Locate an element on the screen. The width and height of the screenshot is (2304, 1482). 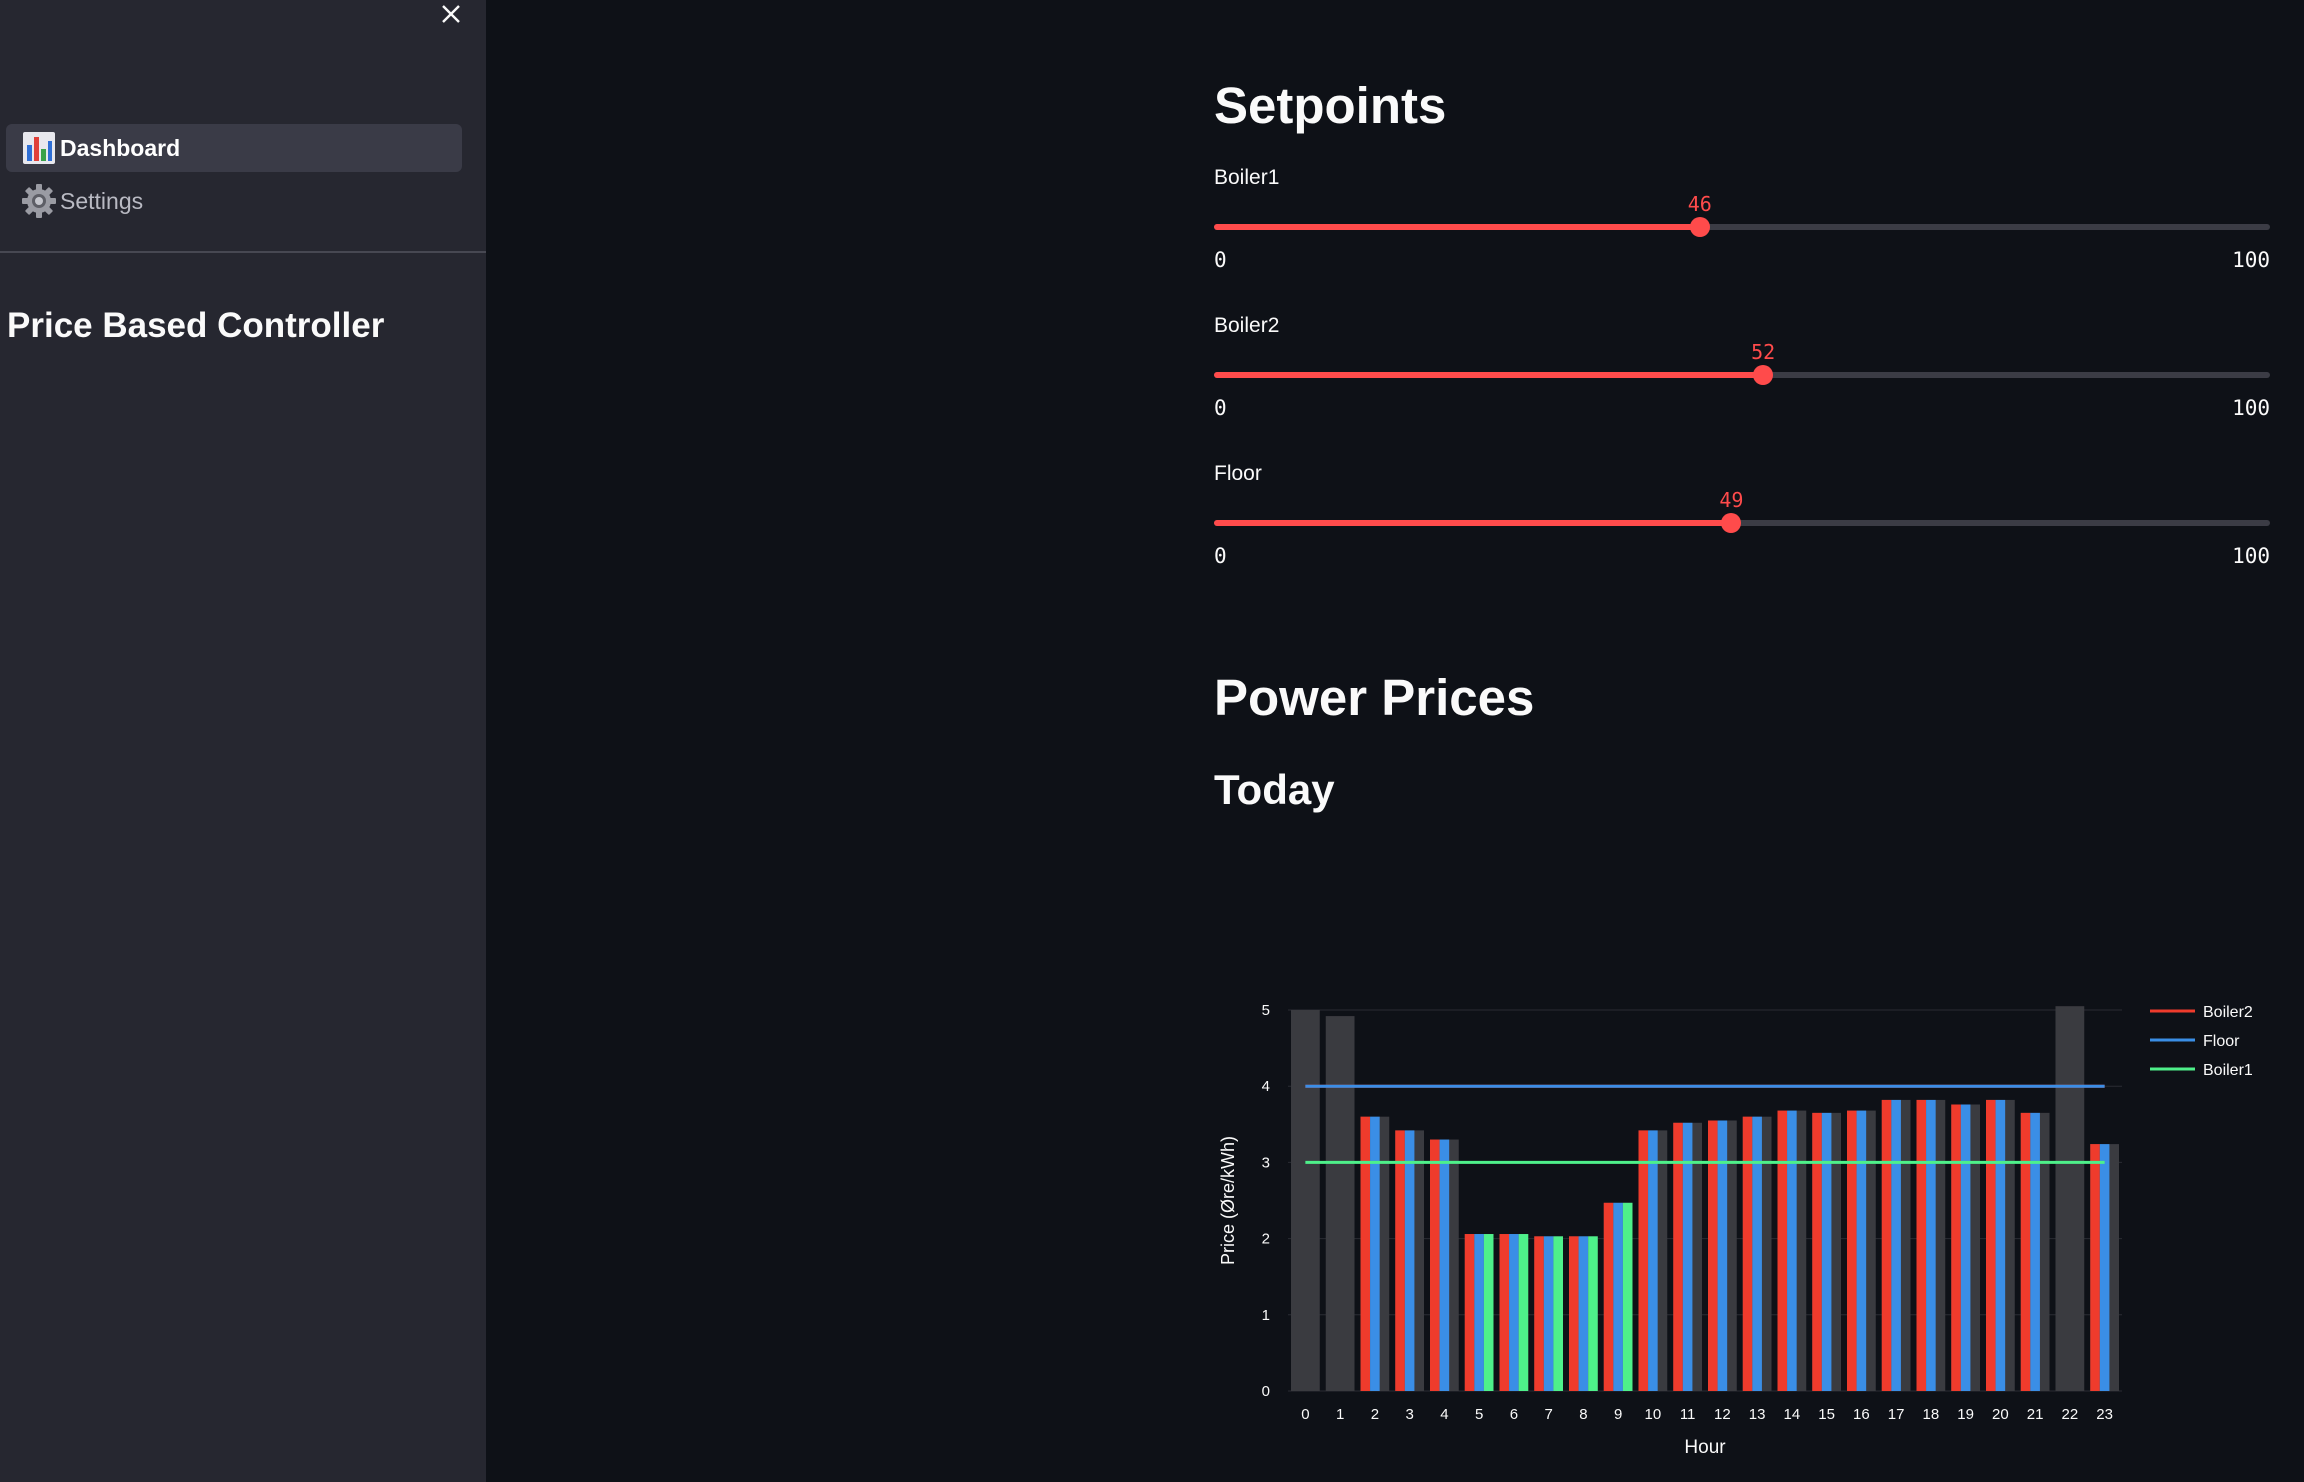
y-axis-label: Price (Øre/kWh) is located at coordinates (1228, 1200).